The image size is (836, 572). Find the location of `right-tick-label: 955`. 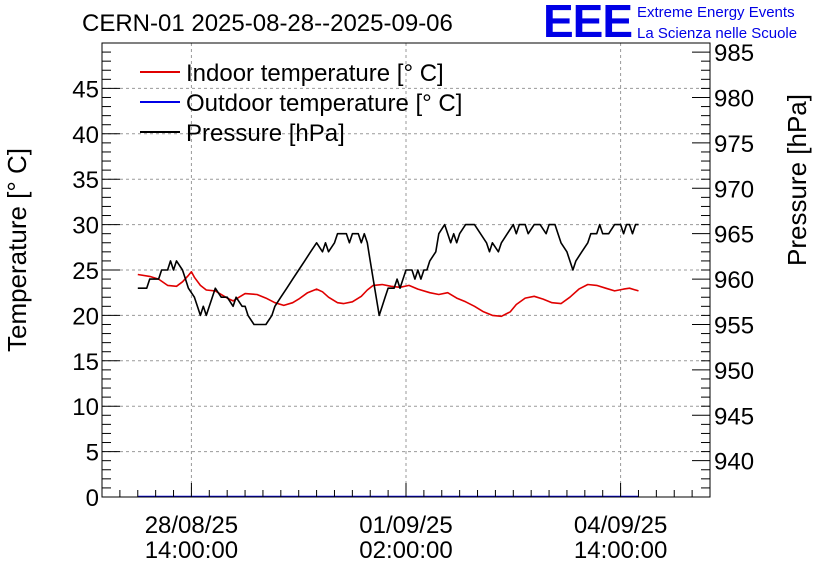

right-tick-label: 955 is located at coordinates (734, 325).